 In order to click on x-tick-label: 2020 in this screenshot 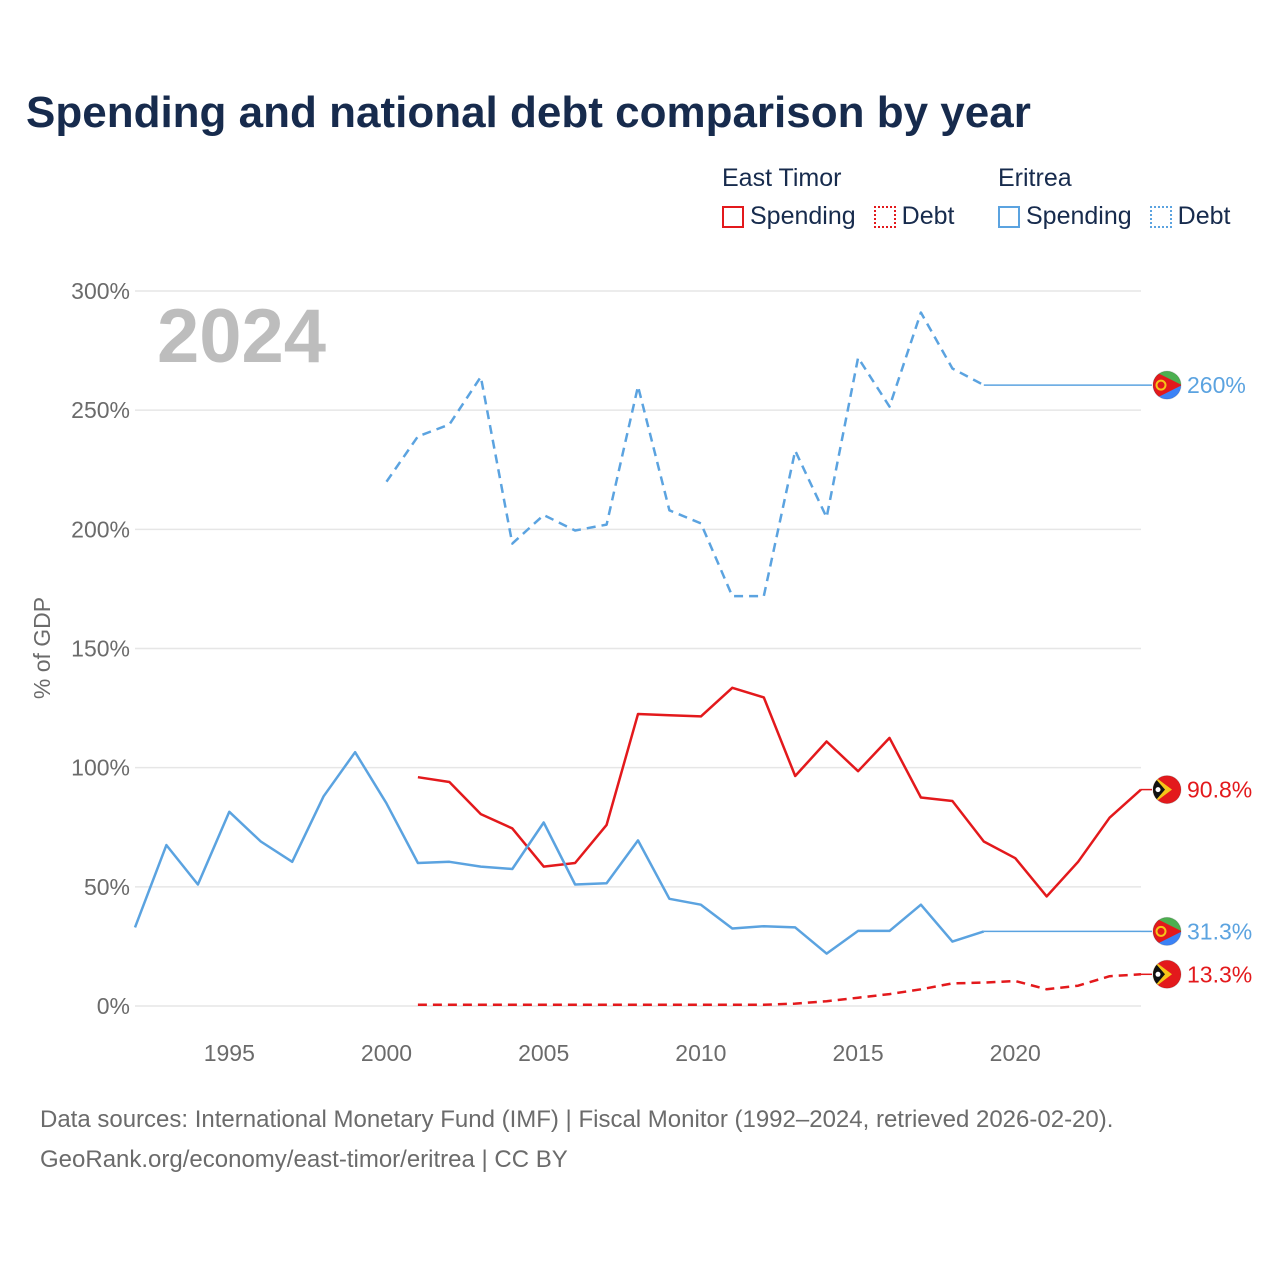, I will do `click(1015, 1053)`.